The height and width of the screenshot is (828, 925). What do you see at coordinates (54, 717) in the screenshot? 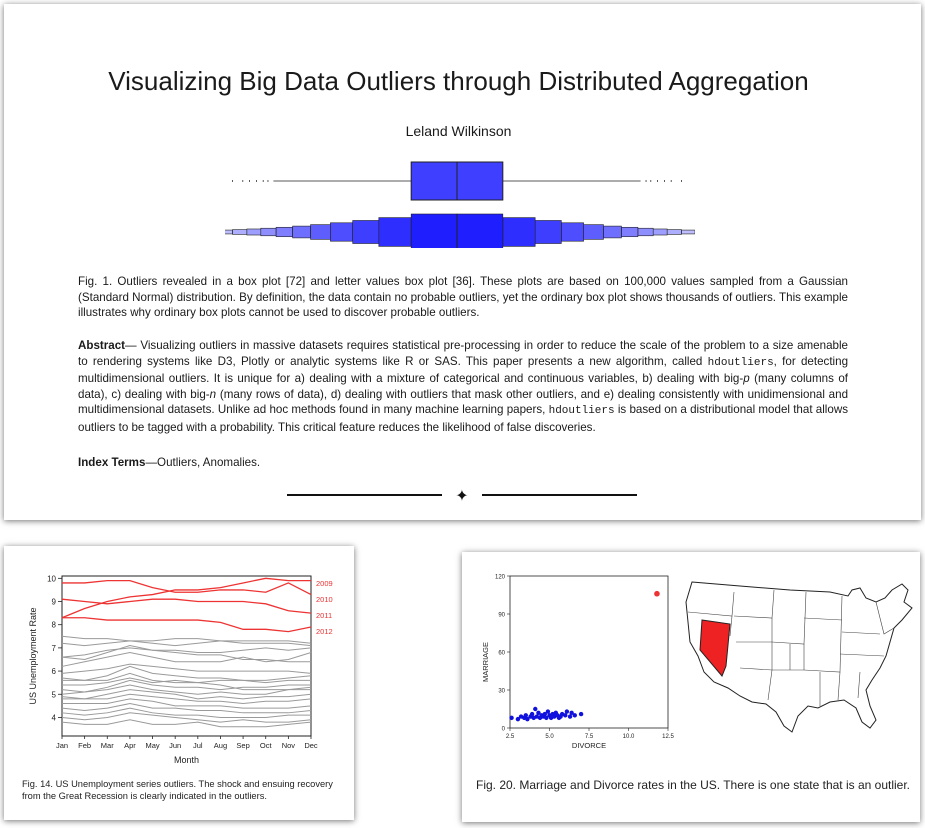
I see `y-tick-label: 4` at bounding box center [54, 717].